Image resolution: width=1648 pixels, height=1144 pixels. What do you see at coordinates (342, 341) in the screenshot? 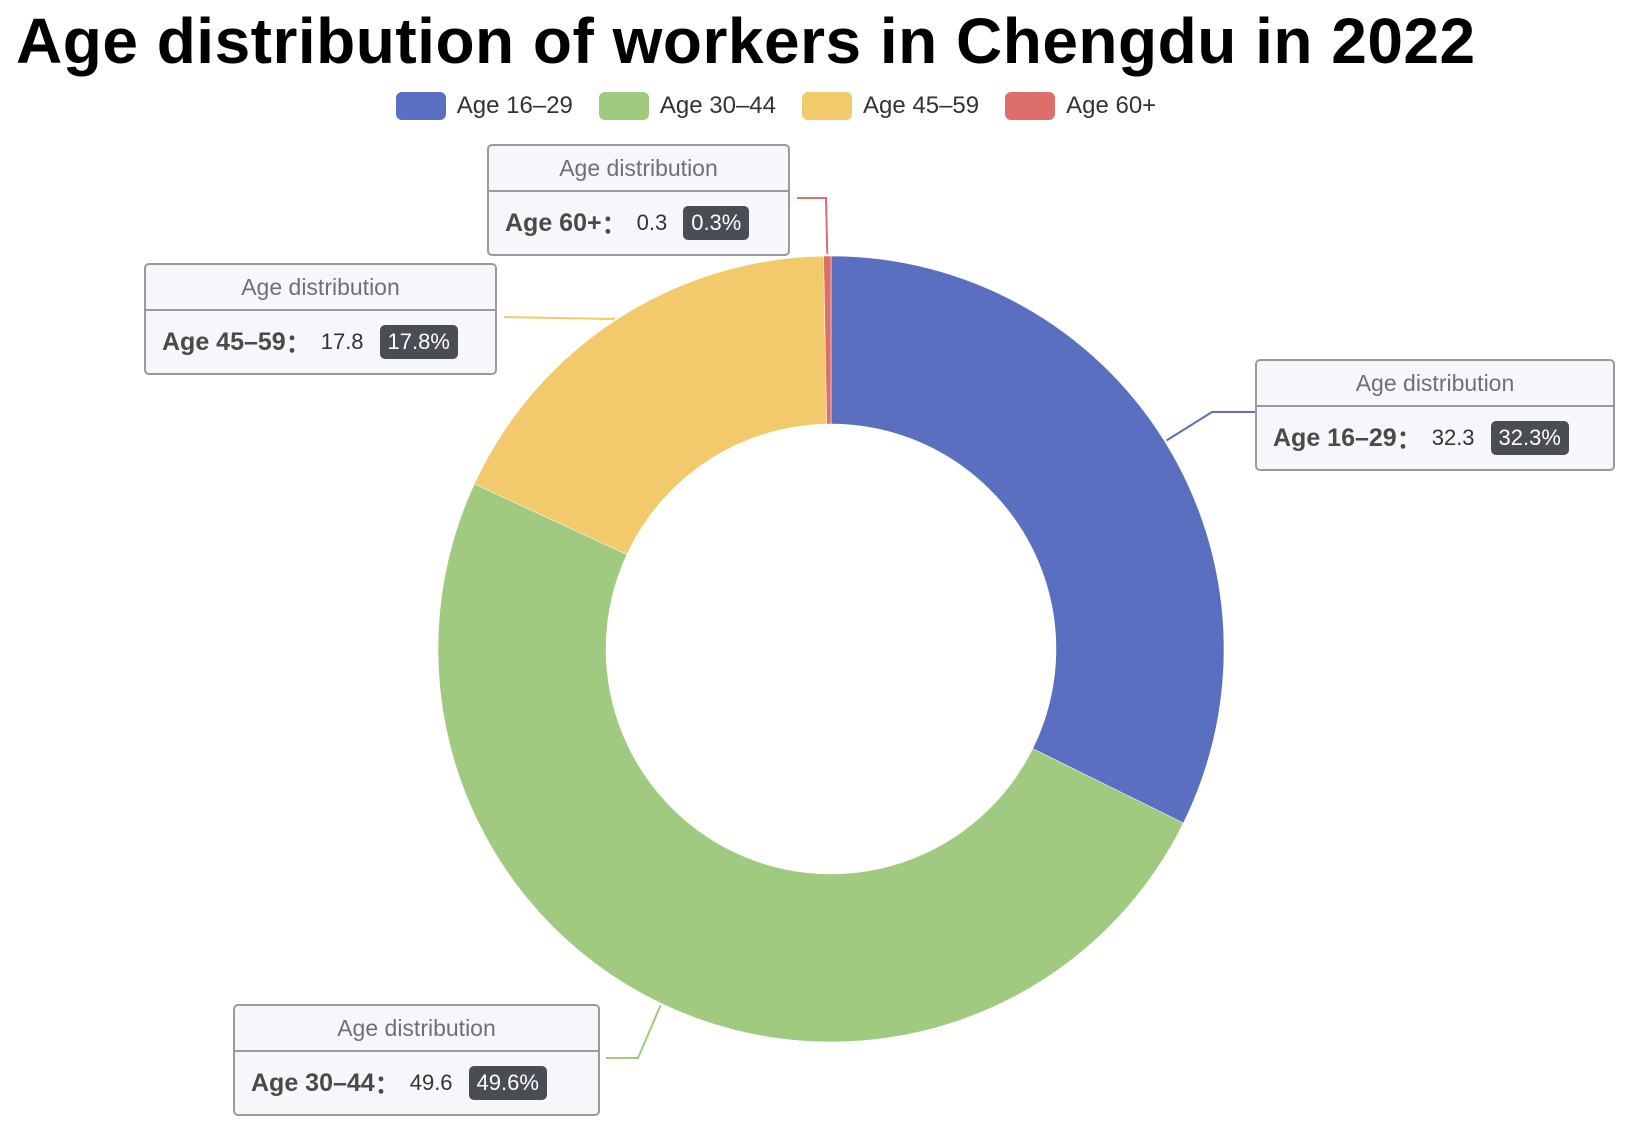
I see `callout-value: 17.8` at bounding box center [342, 341].